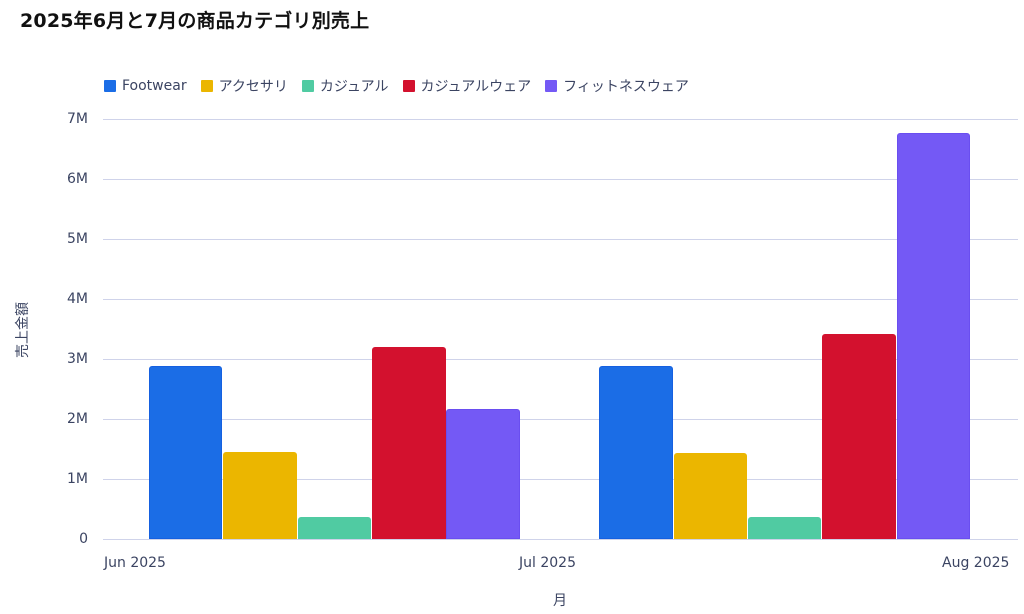  What do you see at coordinates (23, 330) in the screenshot?
I see `y-axis-label: 売上金額` at bounding box center [23, 330].